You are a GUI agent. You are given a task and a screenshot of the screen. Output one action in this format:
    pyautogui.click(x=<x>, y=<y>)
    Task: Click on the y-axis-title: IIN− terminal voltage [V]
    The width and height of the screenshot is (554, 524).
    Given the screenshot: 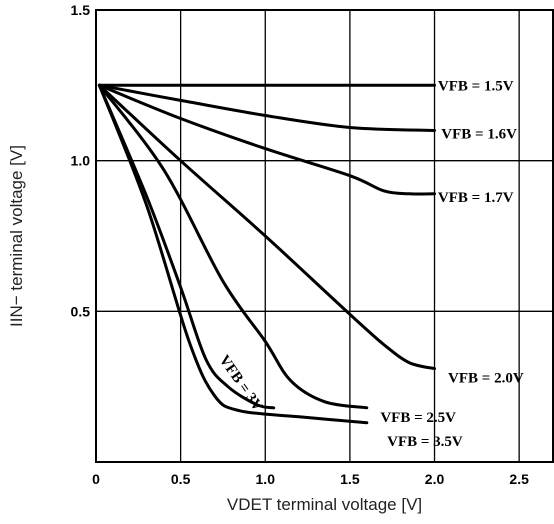 What is the action you would take?
    pyautogui.click(x=16, y=236)
    